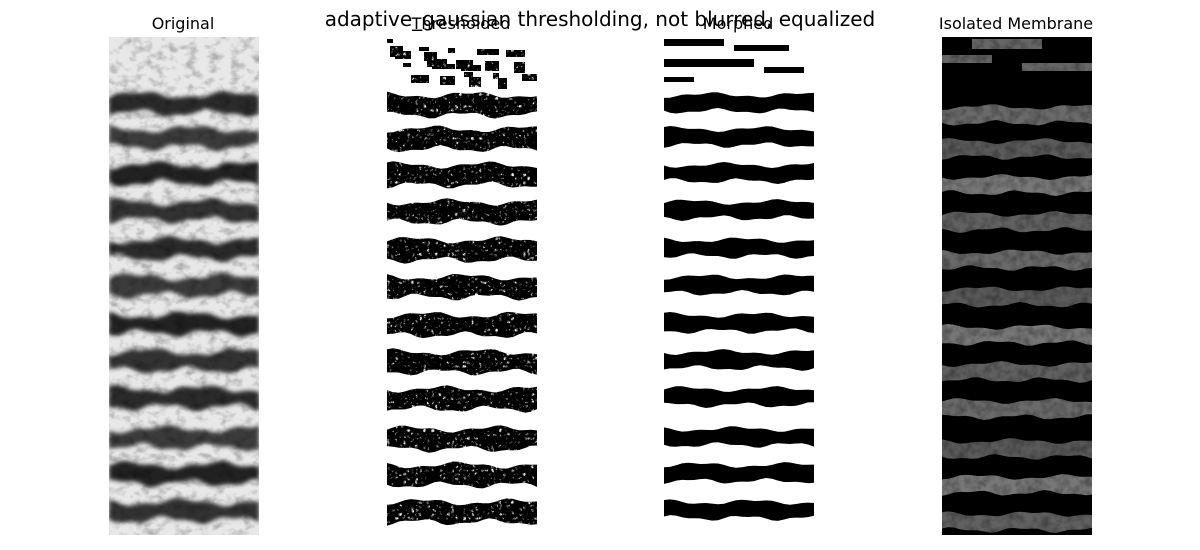  What do you see at coordinates (184, 286) in the screenshot?
I see `original-image` at bounding box center [184, 286].